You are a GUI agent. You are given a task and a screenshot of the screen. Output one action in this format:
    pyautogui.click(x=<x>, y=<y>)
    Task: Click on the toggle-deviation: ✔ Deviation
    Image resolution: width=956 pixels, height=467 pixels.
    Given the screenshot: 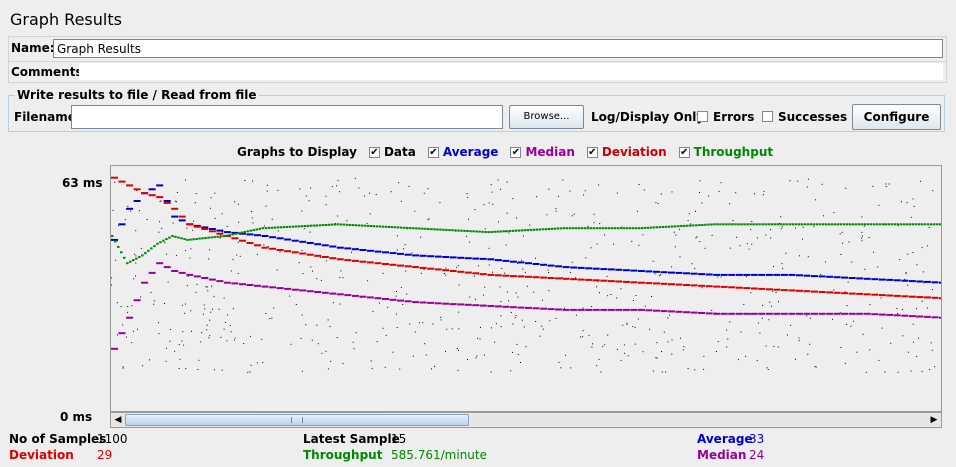 What is the action you would take?
    pyautogui.click(x=626, y=152)
    